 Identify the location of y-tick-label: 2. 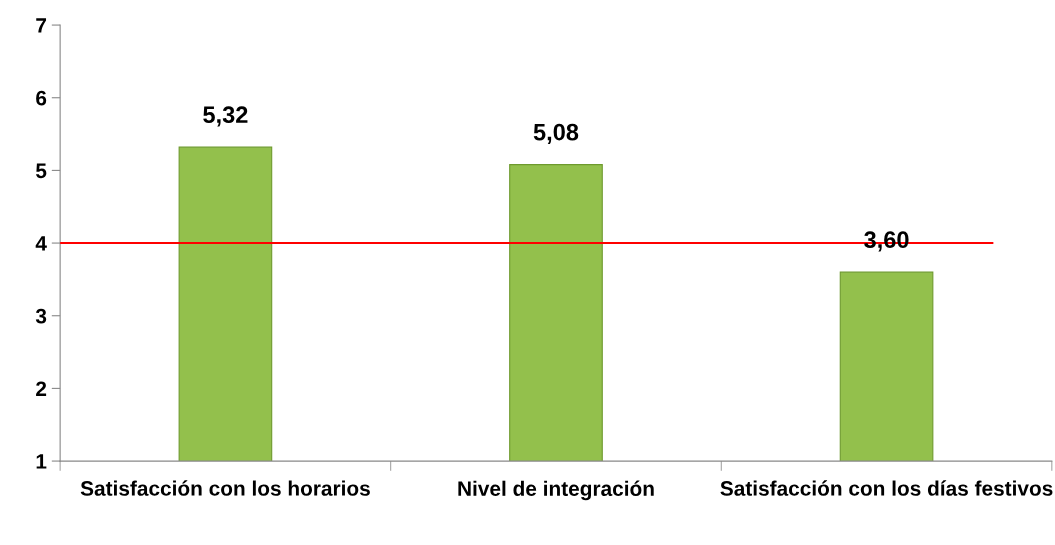
(41, 388).